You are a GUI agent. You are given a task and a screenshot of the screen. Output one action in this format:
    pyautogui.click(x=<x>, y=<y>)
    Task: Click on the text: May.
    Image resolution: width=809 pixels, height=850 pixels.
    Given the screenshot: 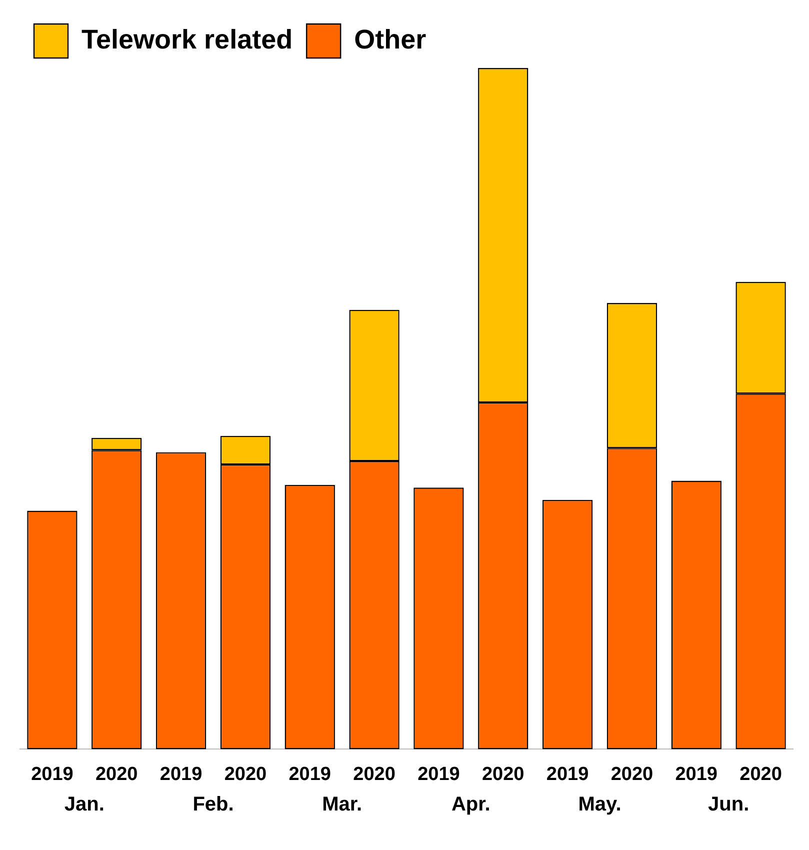 What is the action you would take?
    pyautogui.click(x=600, y=805)
    